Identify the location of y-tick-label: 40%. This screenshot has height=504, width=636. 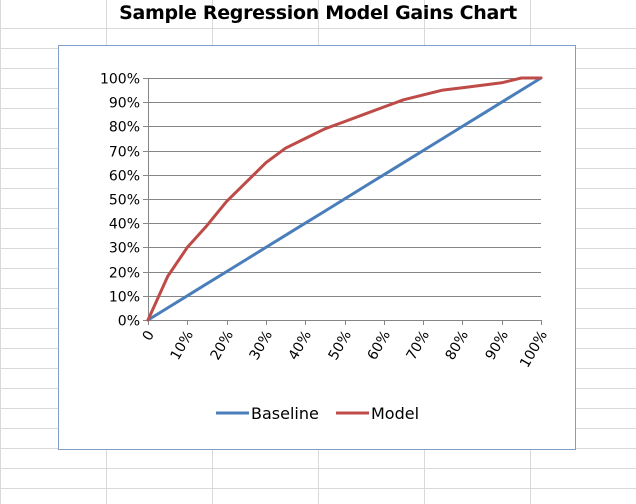
(124, 225).